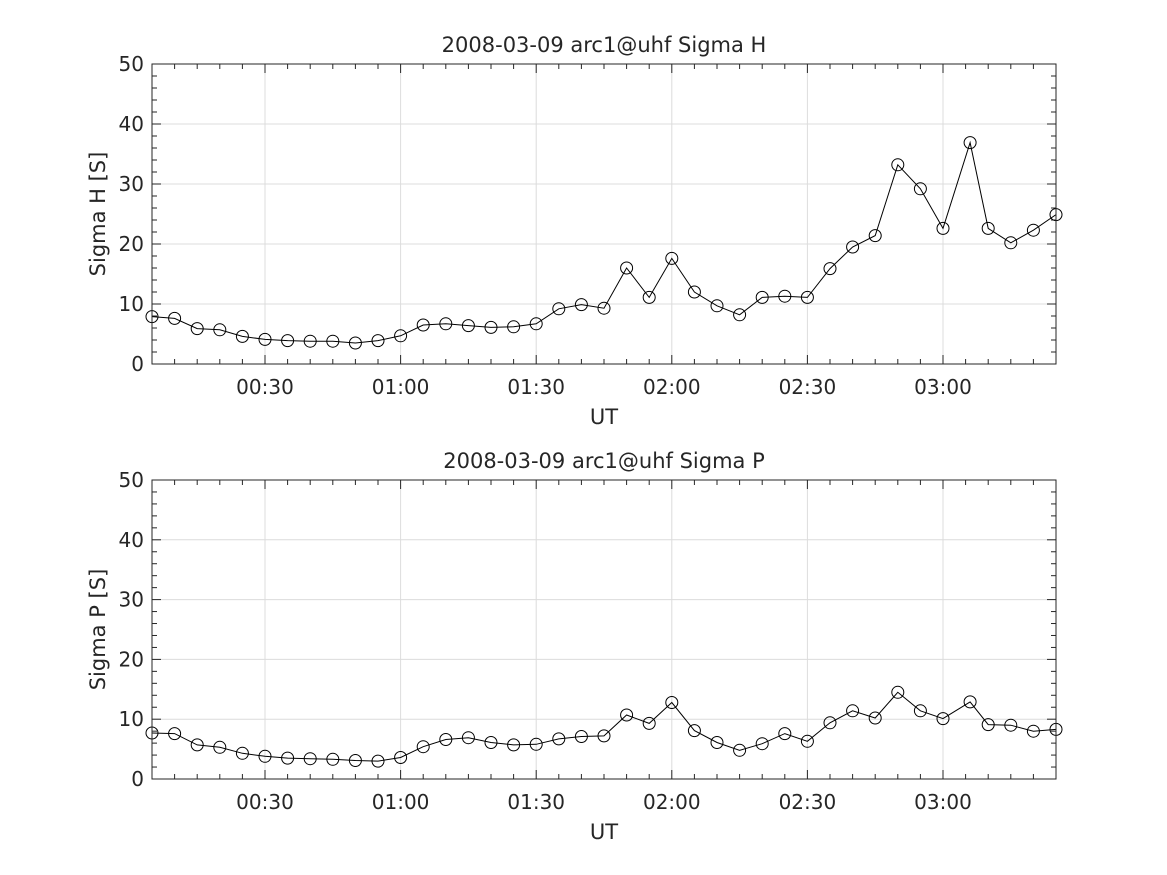  I want to click on x-tick-label: 01:00, so click(401, 387).